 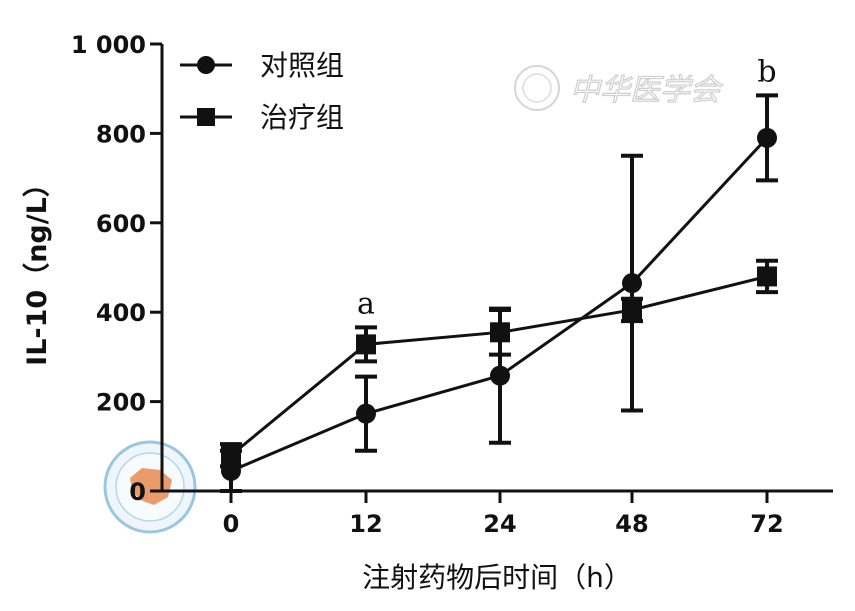 I want to click on y-tick-label: 1 000, so click(x=108, y=45).